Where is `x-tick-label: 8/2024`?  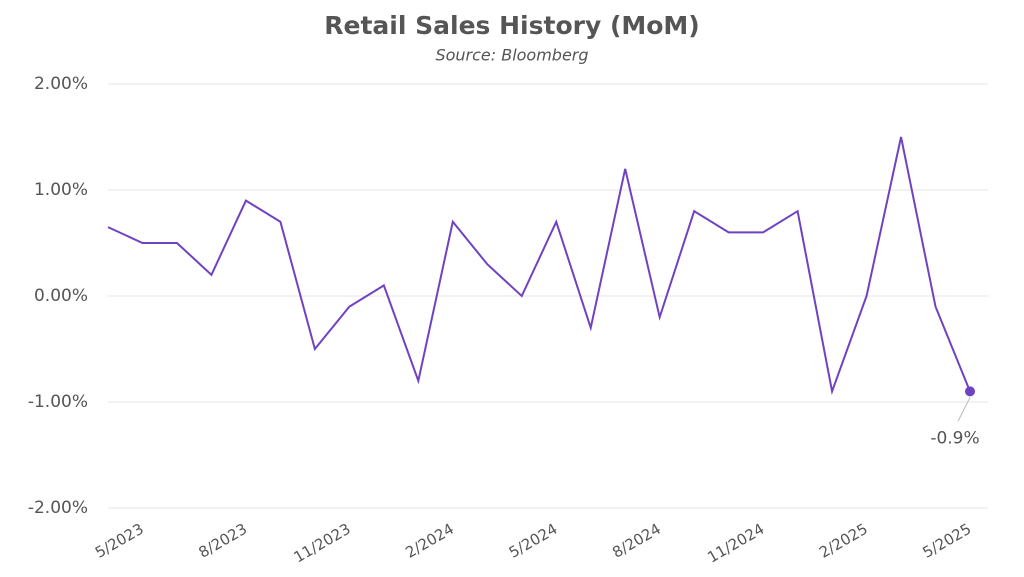
x-tick-label: 8/2024 is located at coordinates (636, 541).